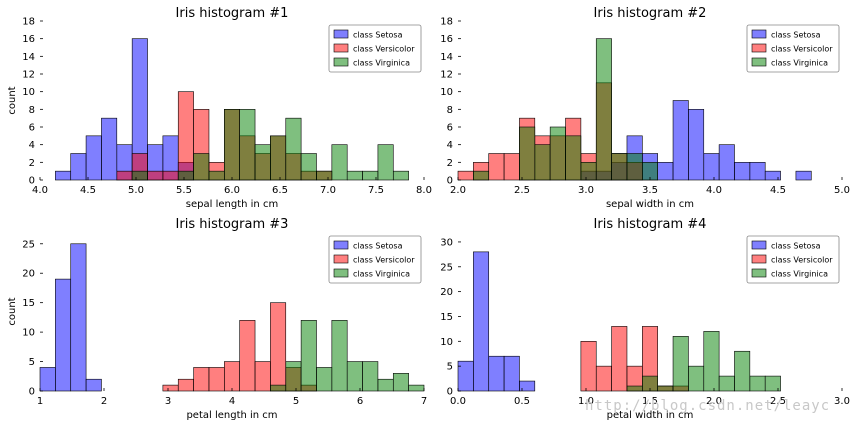 This screenshot has height=427, width=857. I want to click on y-tick-label: 16, so click(28, 39).